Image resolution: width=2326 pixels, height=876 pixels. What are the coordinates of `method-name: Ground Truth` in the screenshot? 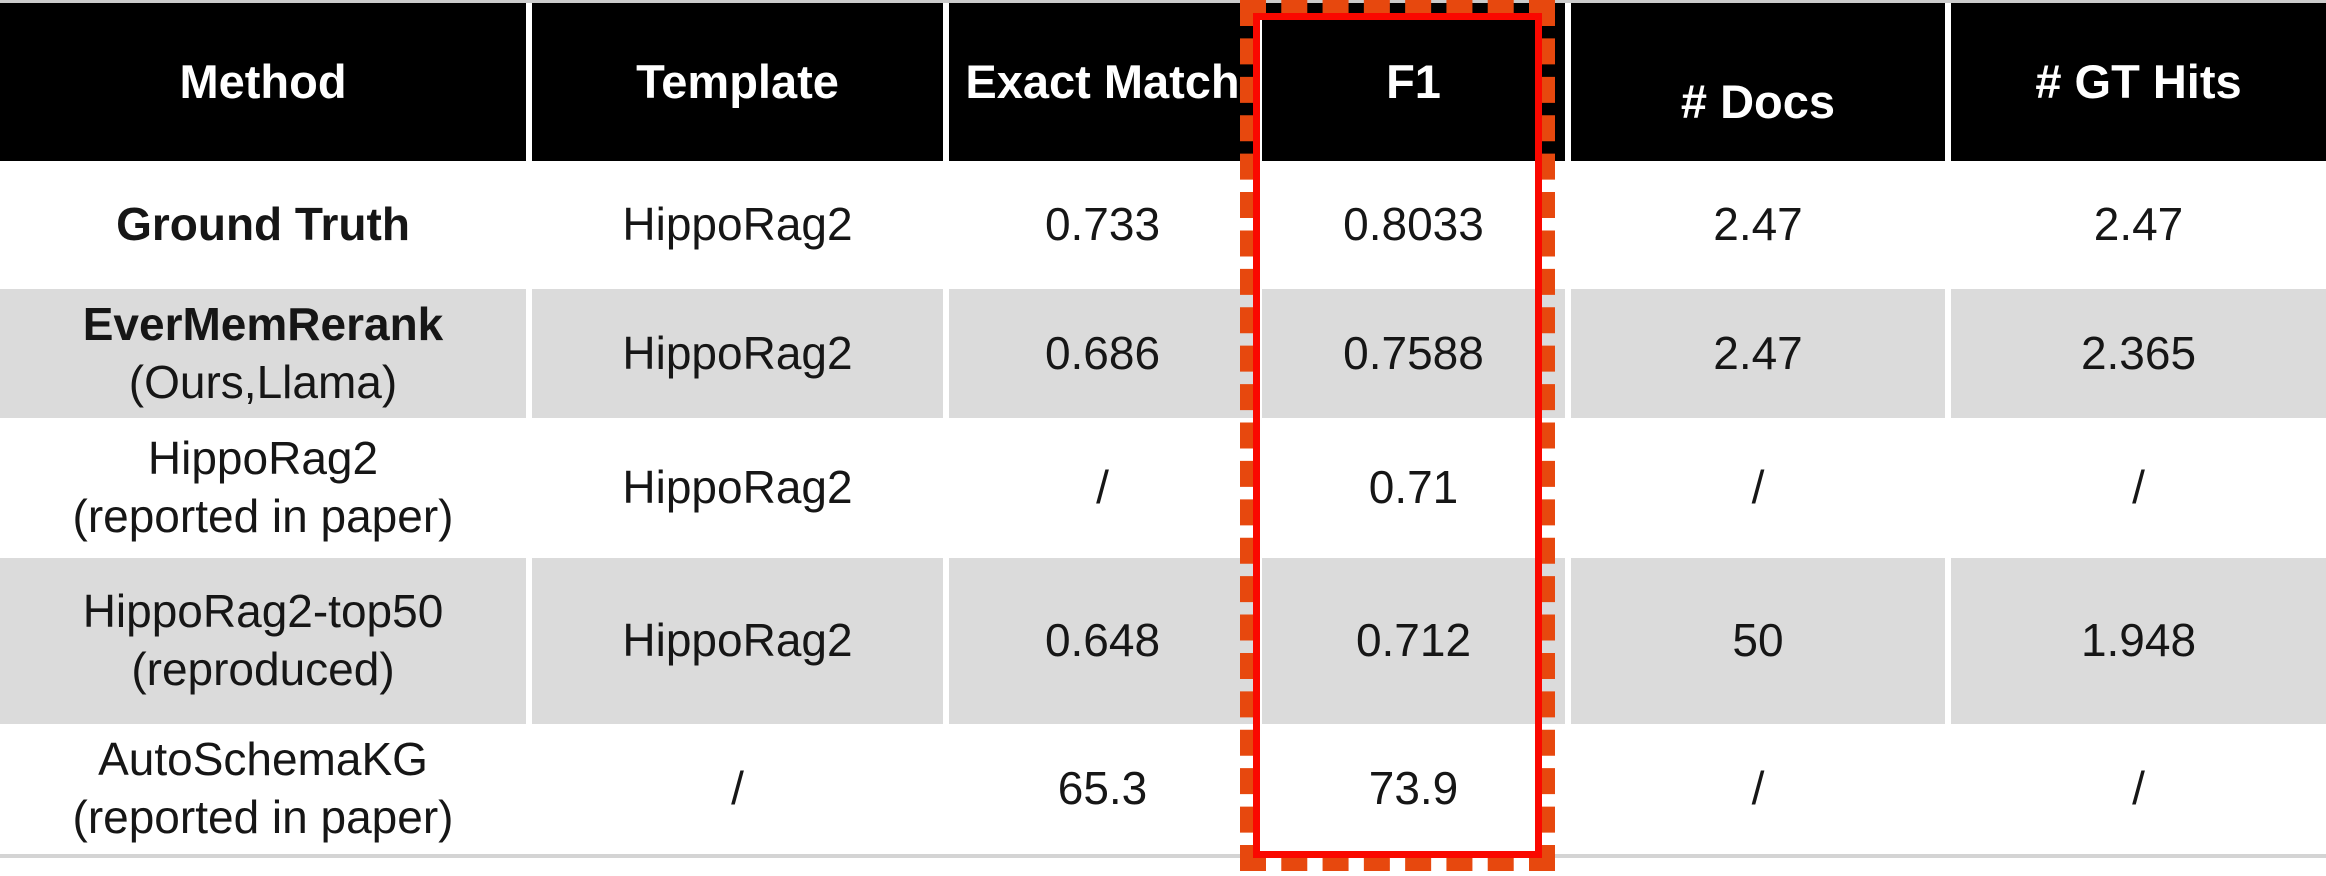 It's located at (263, 224).